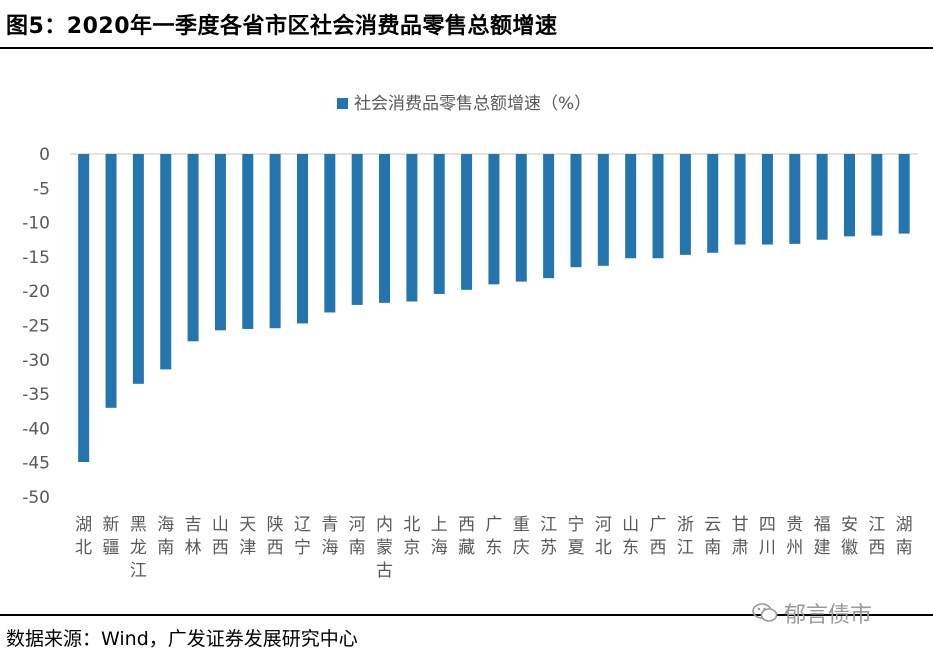 This screenshot has width=933, height=657. I want to click on top-divider, so click(466, 48).